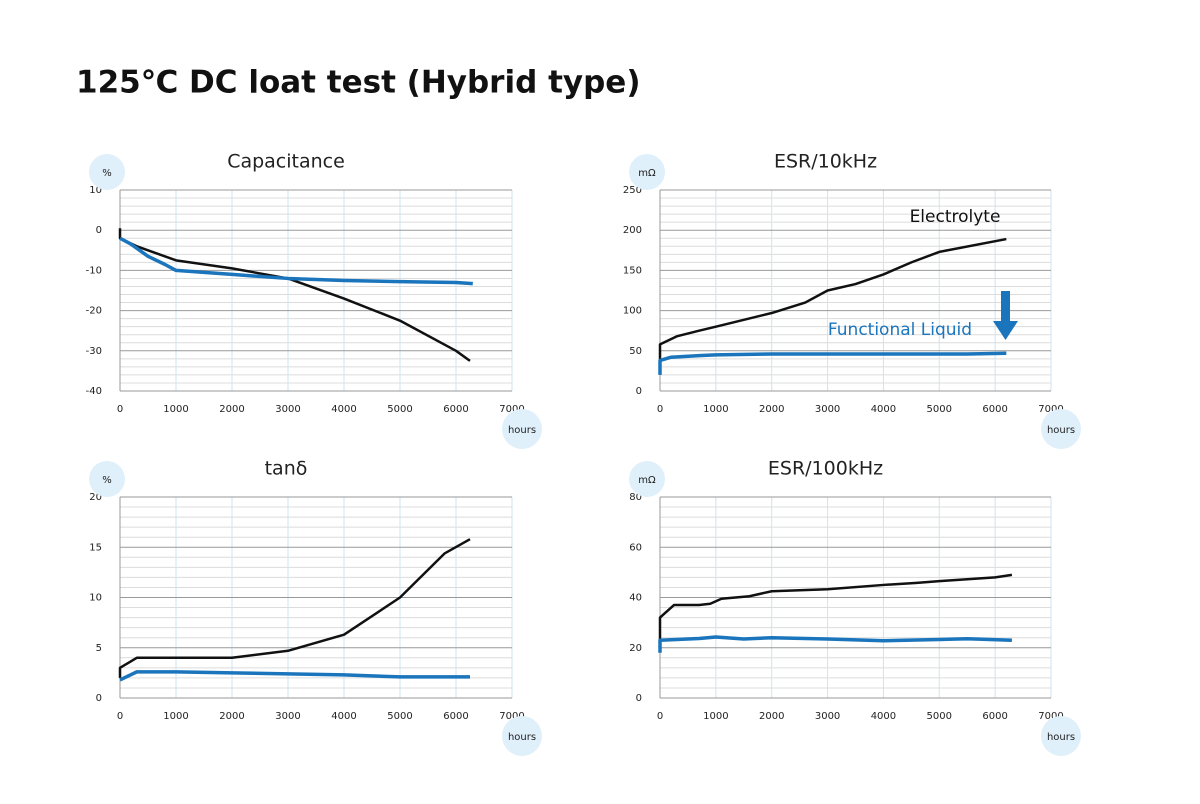 Image resolution: width=1200 pixels, height=804 pixels. I want to click on y-tick-label: 80, so click(635, 497).